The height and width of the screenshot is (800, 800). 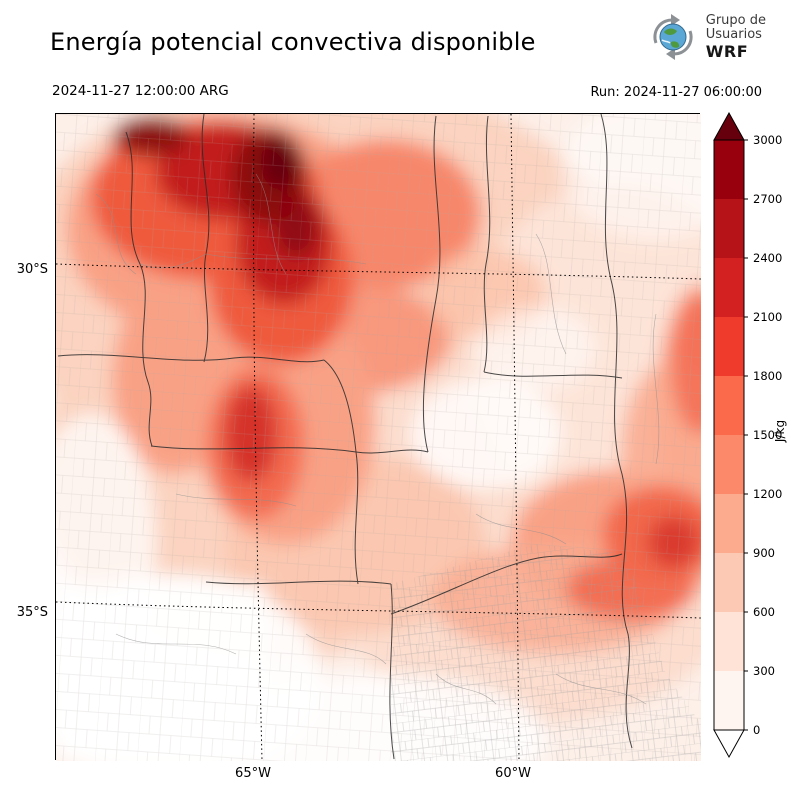 I want to click on colorbar-tick-label: 0, so click(x=757, y=730).